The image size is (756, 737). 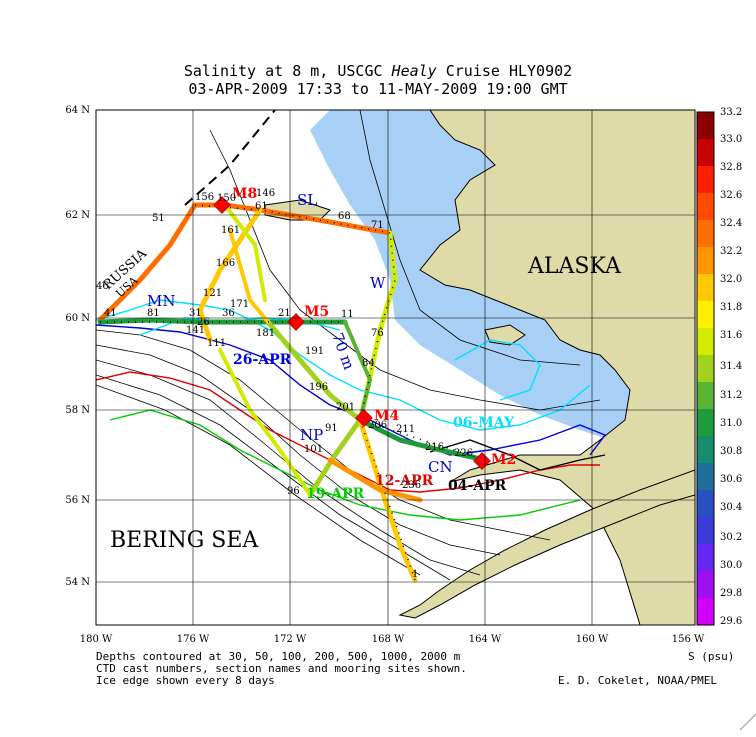 What do you see at coordinates (503, 460) in the screenshot?
I see `mooring-m2-label: M2` at bounding box center [503, 460].